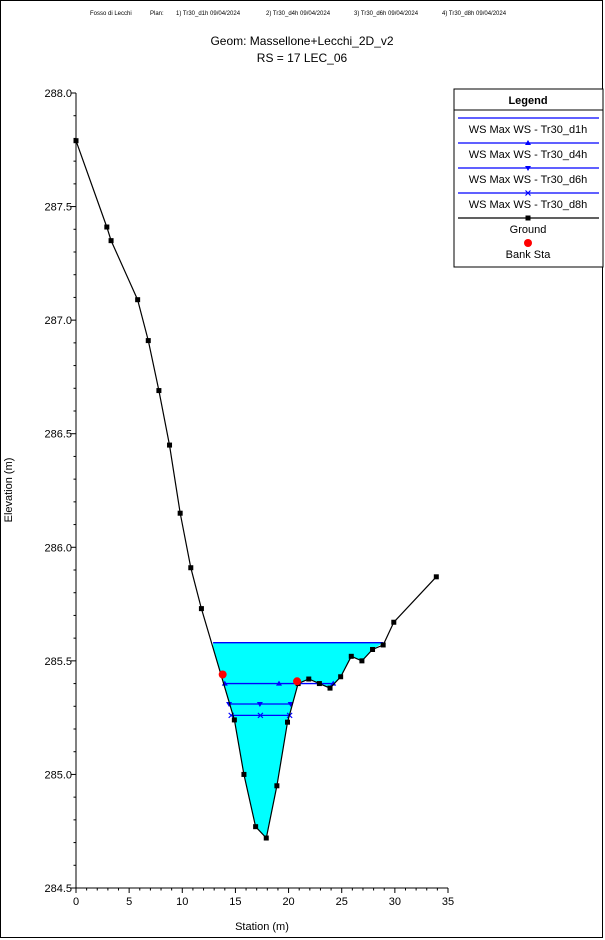  I want to click on plan-1: 1) Tr30_d1h 09/04/2024, so click(208, 14).